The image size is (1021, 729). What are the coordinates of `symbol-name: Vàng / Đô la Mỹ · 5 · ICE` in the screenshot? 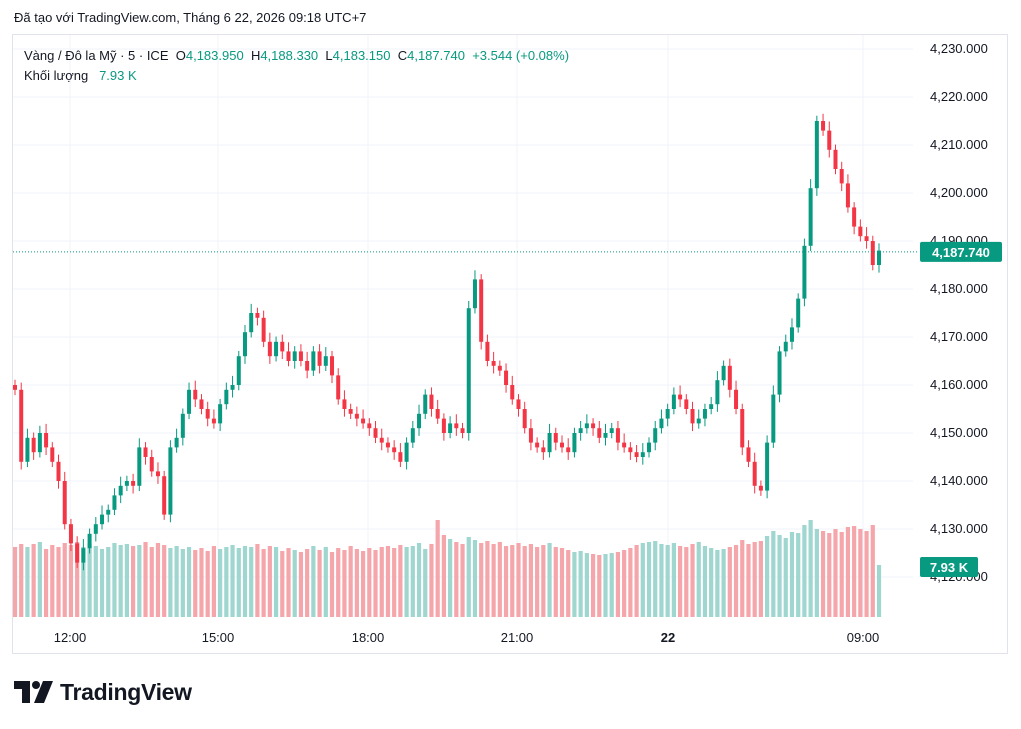 It's located at (96, 55).